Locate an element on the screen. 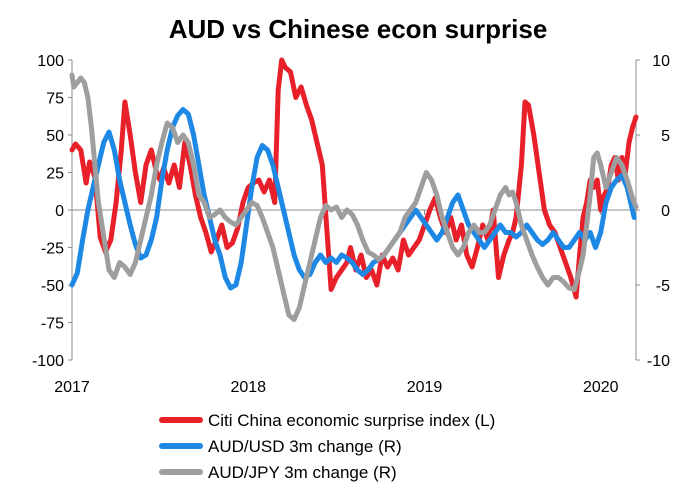  legend-label: AUD/USD 3m change (R) is located at coordinates (305, 446).